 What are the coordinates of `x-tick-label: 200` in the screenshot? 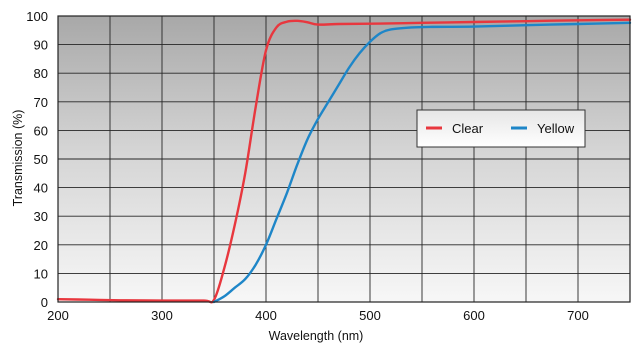 It's located at (58, 315).